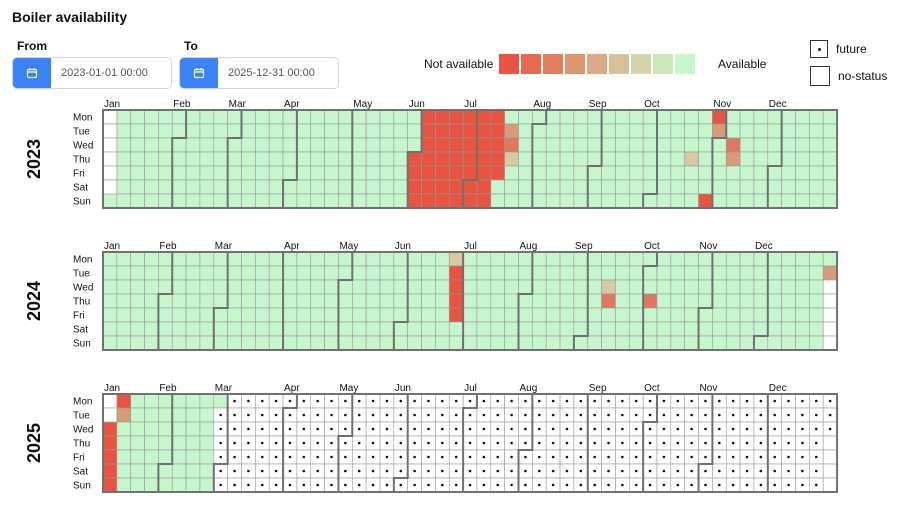  What do you see at coordinates (82, 344) in the screenshot?
I see `weekday-label: Sun` at bounding box center [82, 344].